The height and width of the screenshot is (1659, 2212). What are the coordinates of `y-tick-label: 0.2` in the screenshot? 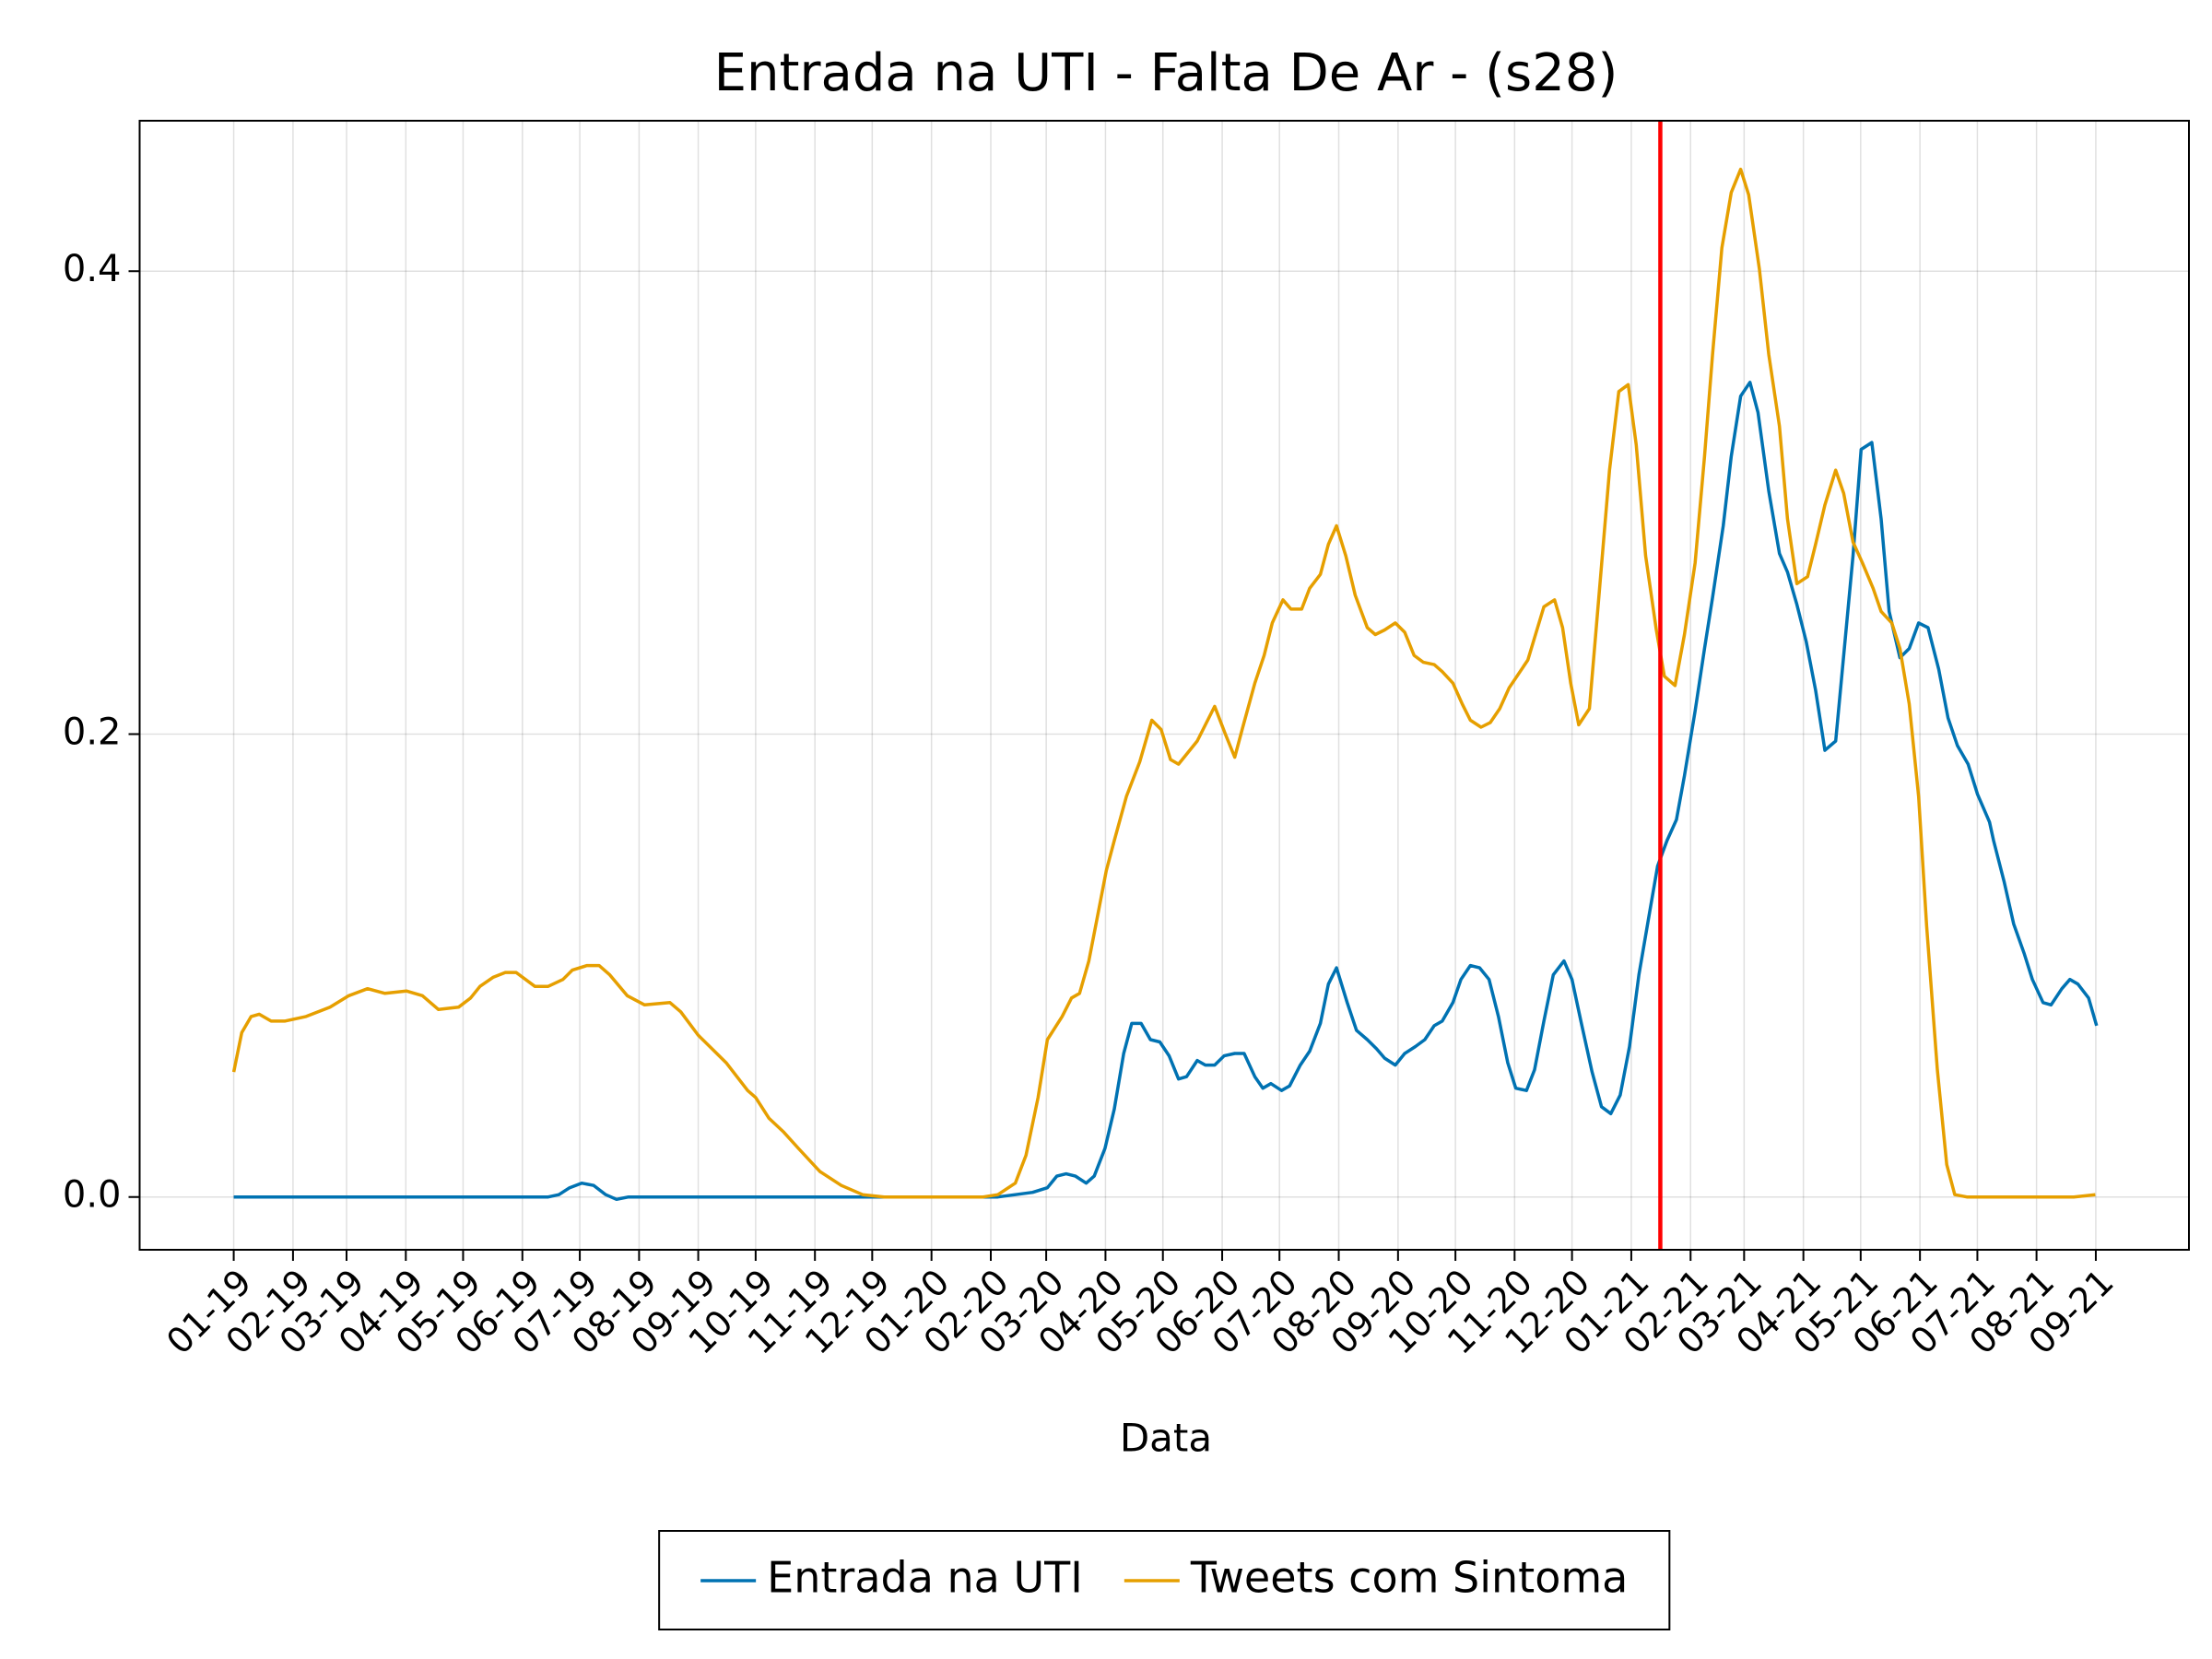 It's located at (92, 732).